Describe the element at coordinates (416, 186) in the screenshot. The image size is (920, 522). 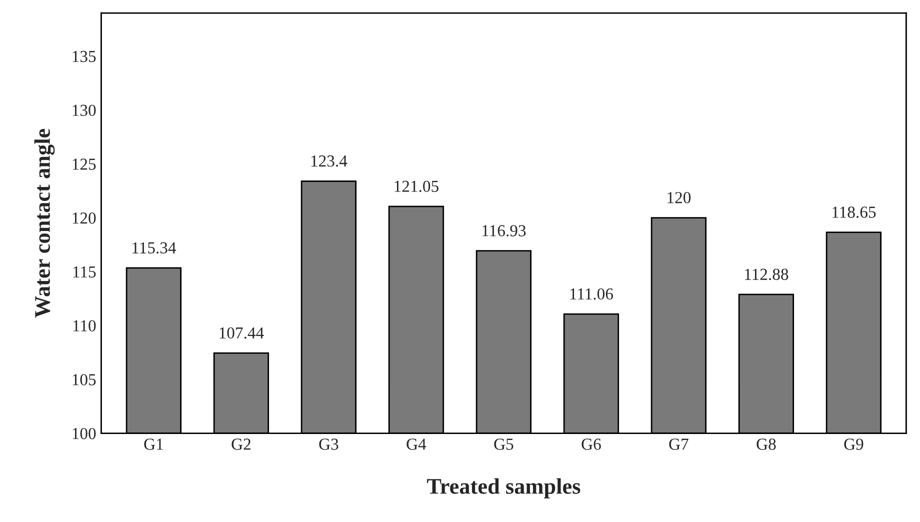
I see `data-label: 121.05` at that location.